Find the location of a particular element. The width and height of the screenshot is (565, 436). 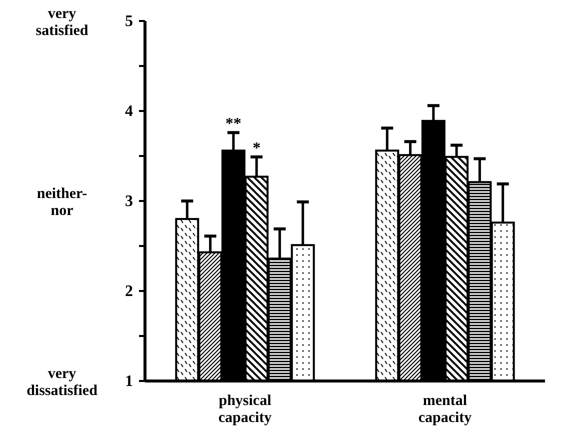

y-tick-label: 4 is located at coordinates (129, 111).